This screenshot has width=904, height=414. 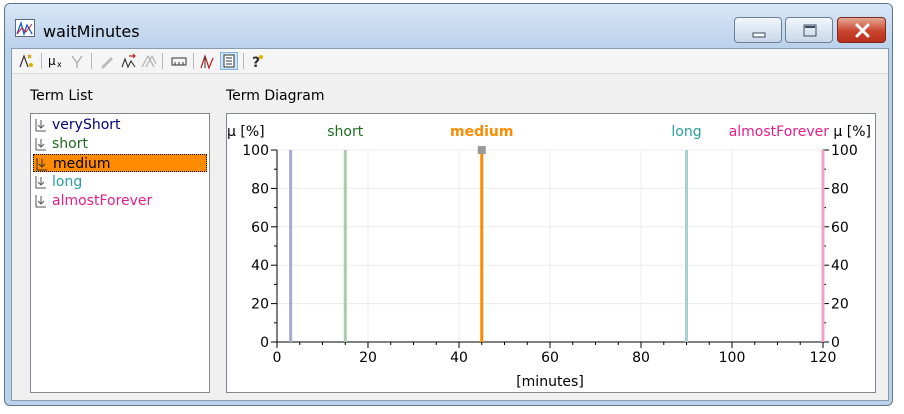 I want to click on list-view-icon, so click(x=229, y=61).